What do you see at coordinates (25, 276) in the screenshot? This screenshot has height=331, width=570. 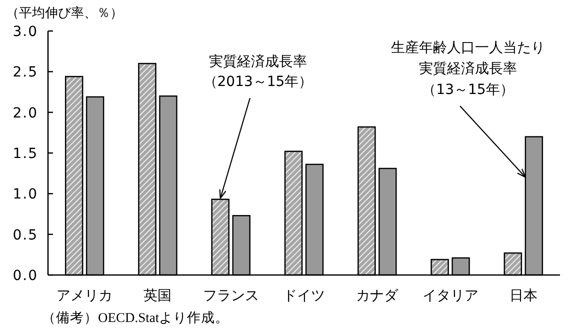 I see `y-tick-label: 0.0` at bounding box center [25, 276].